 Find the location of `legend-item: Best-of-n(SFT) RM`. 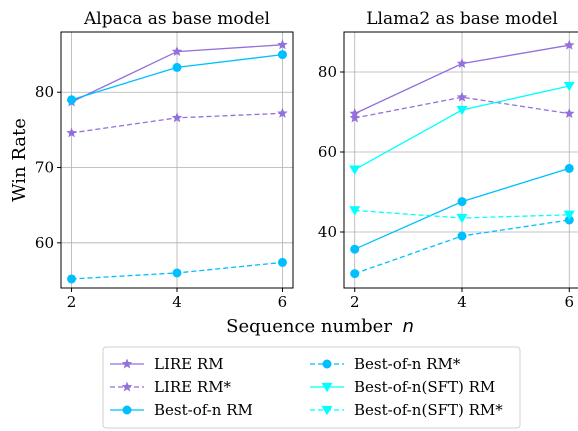

legend-item: Best-of-n(SFT) RM is located at coordinates (402, 387).